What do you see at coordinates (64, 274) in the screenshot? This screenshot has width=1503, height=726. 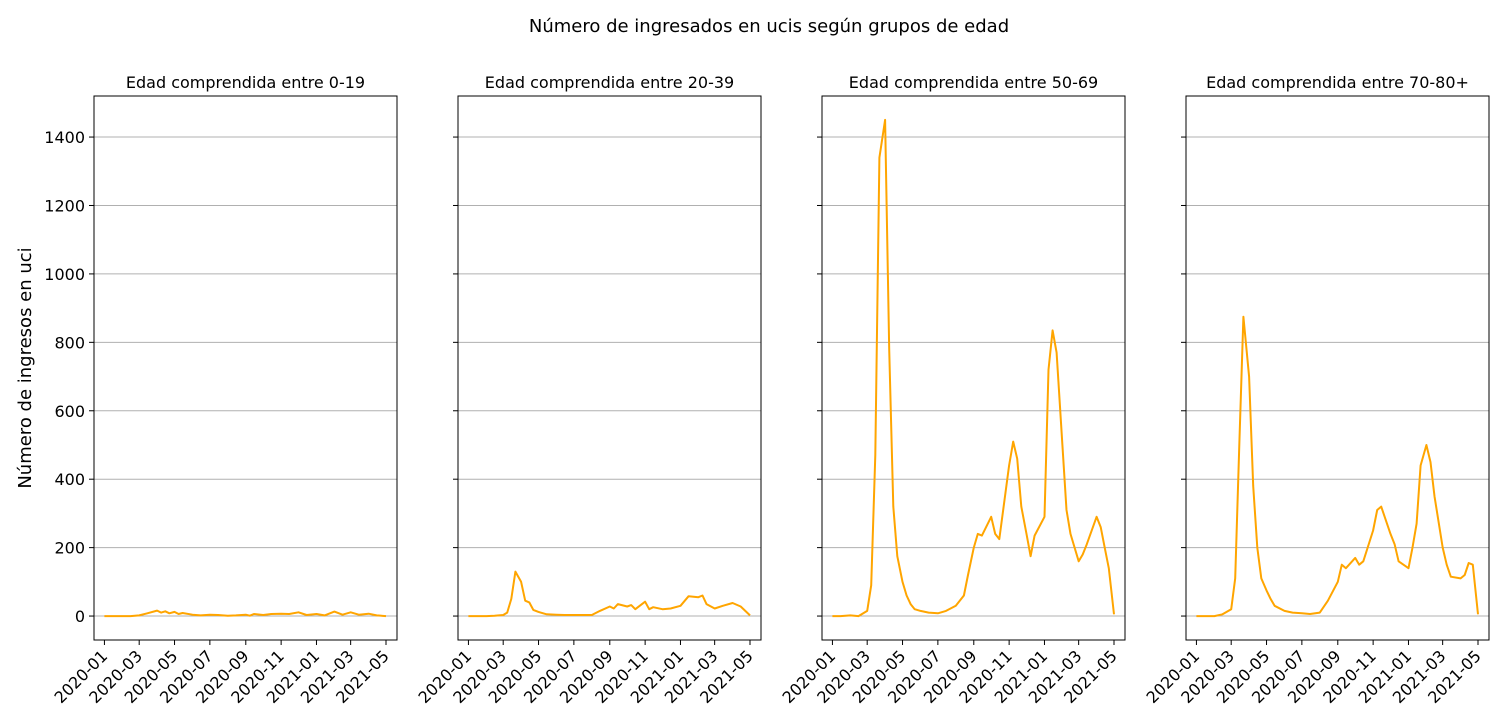 I see `y-tick-label: 1000` at bounding box center [64, 274].